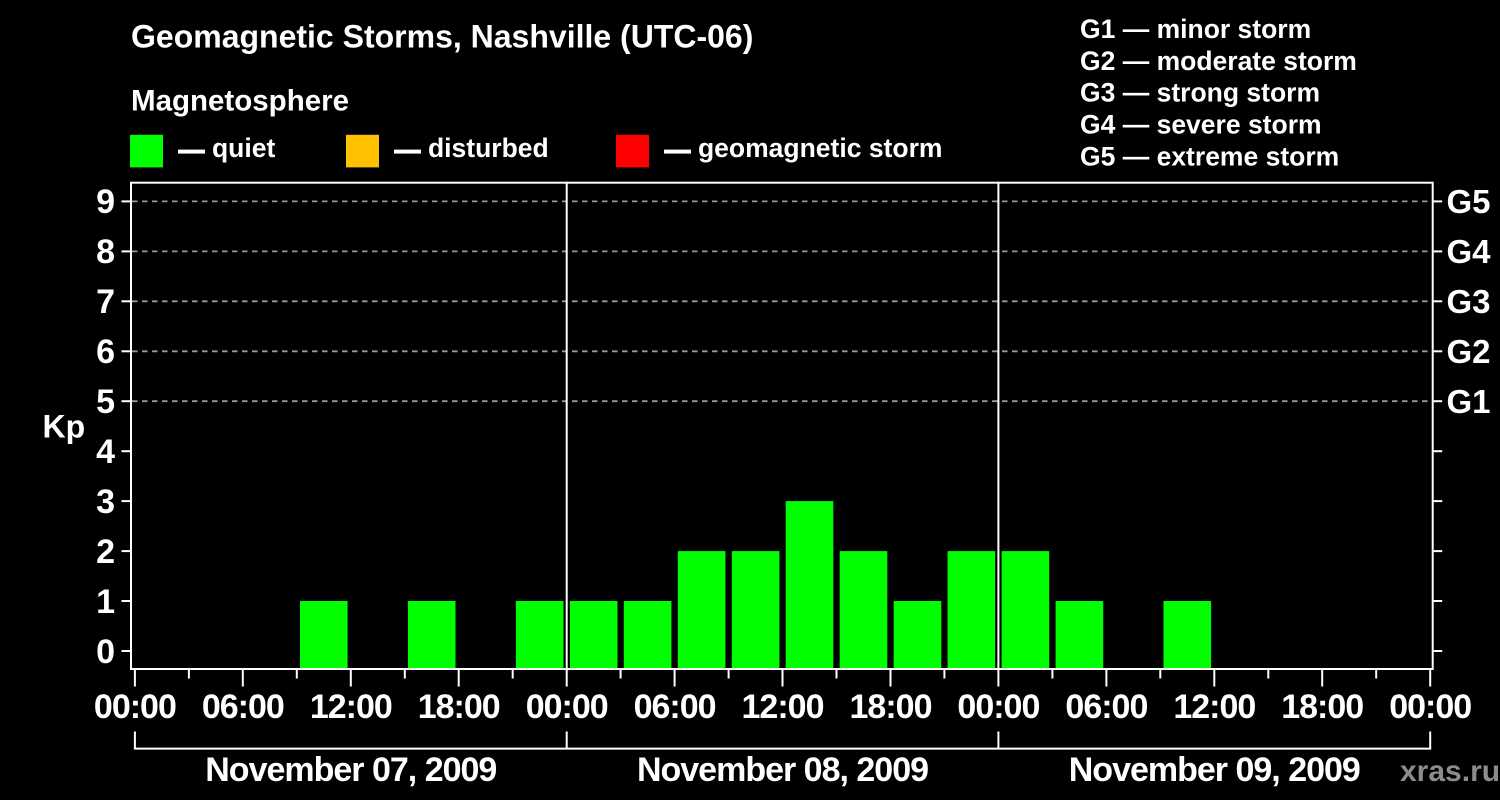 The width and height of the screenshot is (1500, 800). I want to click on svg-text: G3, so click(1469, 301).